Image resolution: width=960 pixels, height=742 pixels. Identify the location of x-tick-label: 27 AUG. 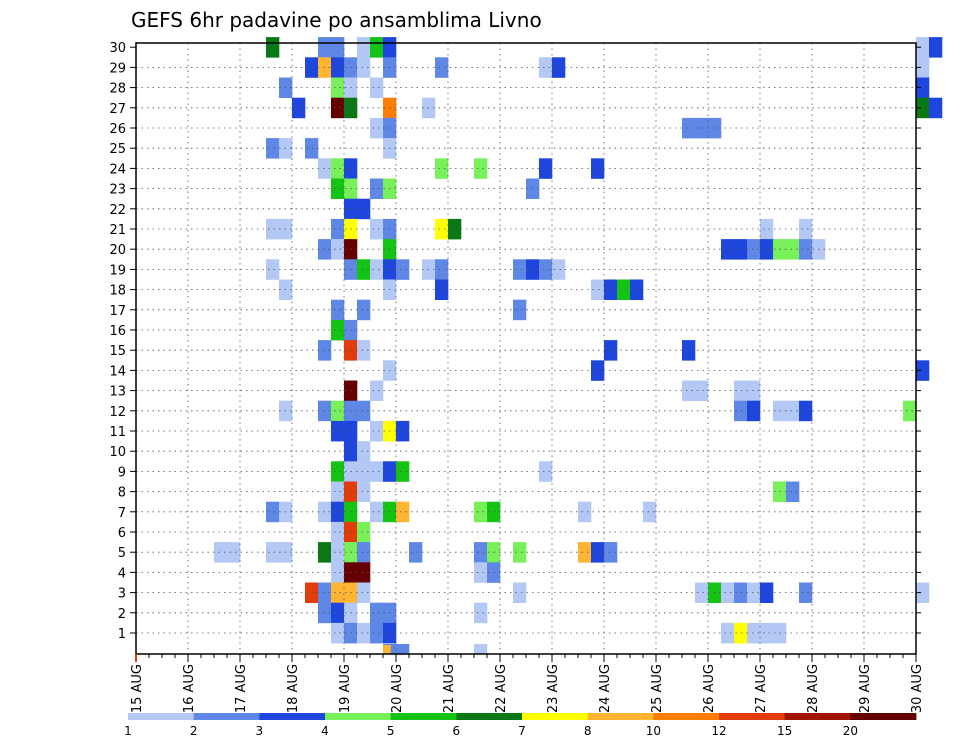
(761, 688).